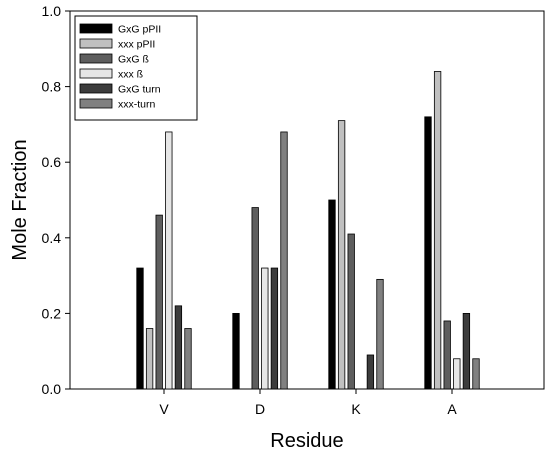  Describe the element at coordinates (52, 238) in the screenshot. I see `y-tick-label: 0.4` at that location.